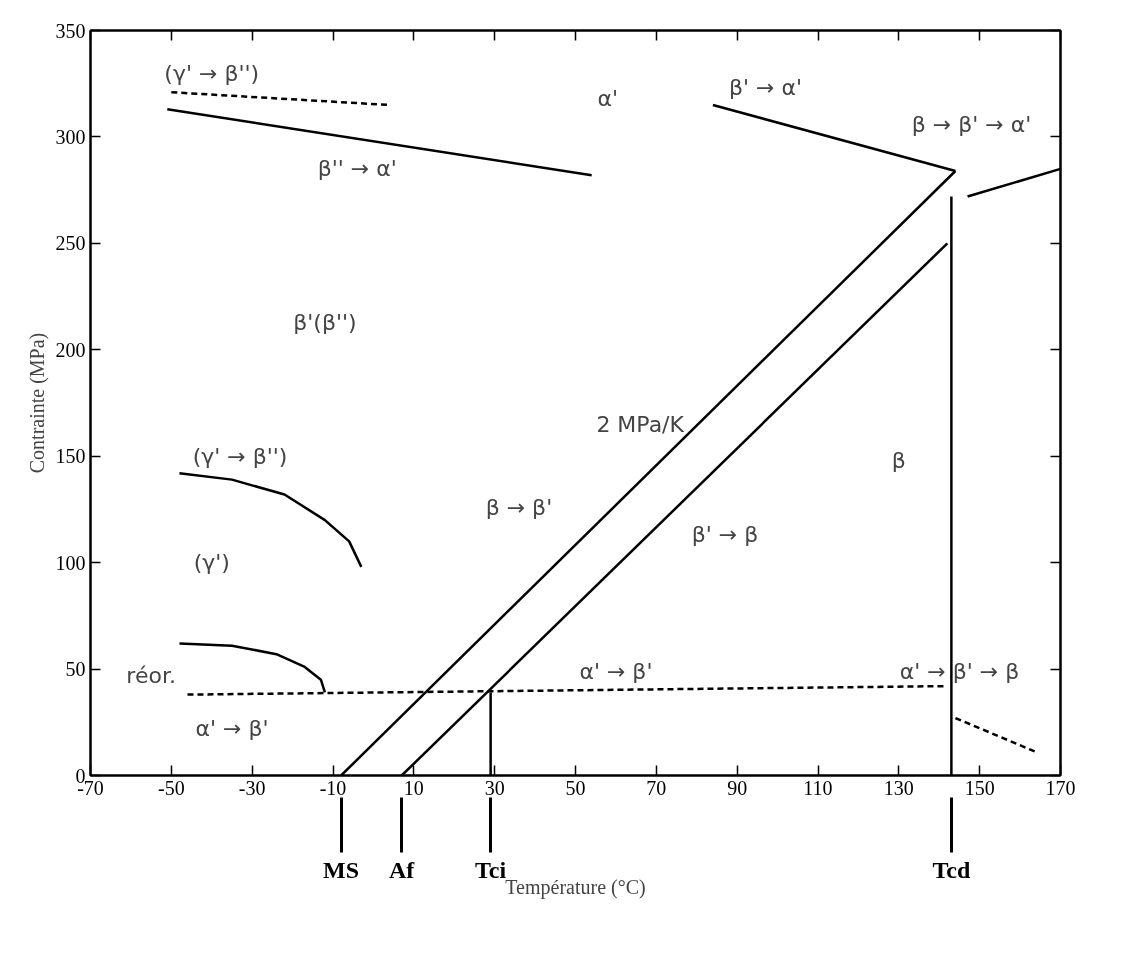  What do you see at coordinates (951, 869) in the screenshot?
I see `text: Tcd` at bounding box center [951, 869].